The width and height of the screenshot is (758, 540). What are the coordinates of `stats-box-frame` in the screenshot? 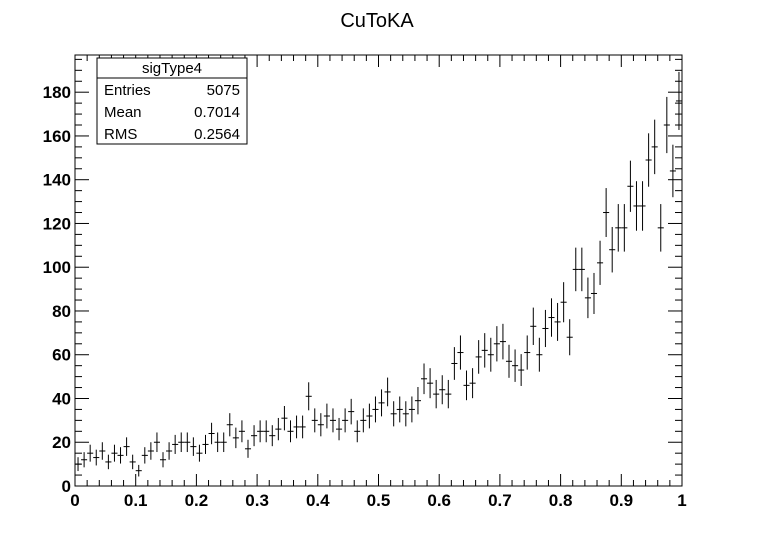 It's located at (172, 101).